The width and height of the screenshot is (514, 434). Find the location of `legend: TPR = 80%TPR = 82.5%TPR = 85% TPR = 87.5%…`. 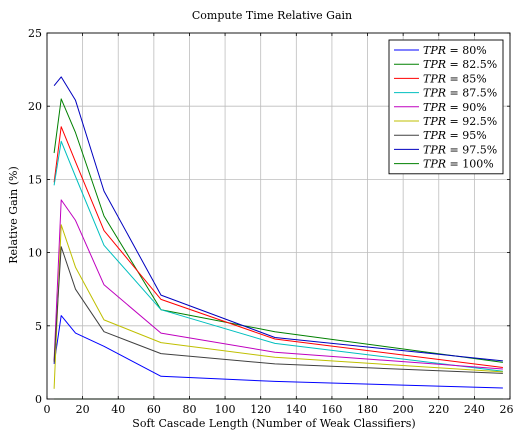

legend: TPR = 80%TPR = 82.5%TPR = 85% TPR = 87.5%… is located at coordinates (446, 107).